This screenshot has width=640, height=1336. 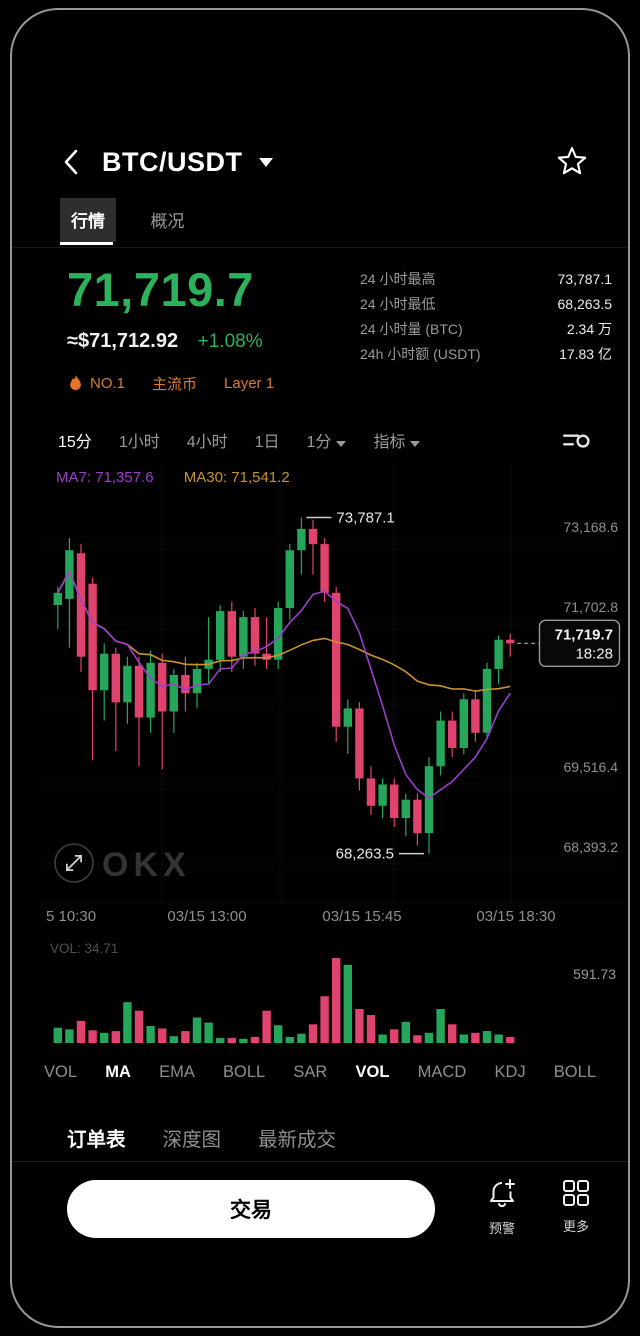 What do you see at coordinates (236, 477) in the screenshot?
I see `ma30-legend: MA30: 71,541.2` at bounding box center [236, 477].